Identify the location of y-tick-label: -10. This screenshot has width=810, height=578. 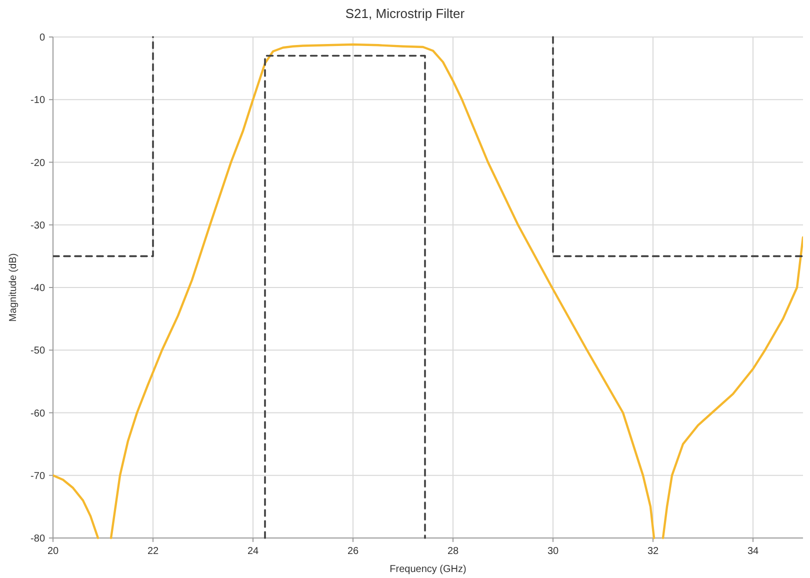
(38, 100).